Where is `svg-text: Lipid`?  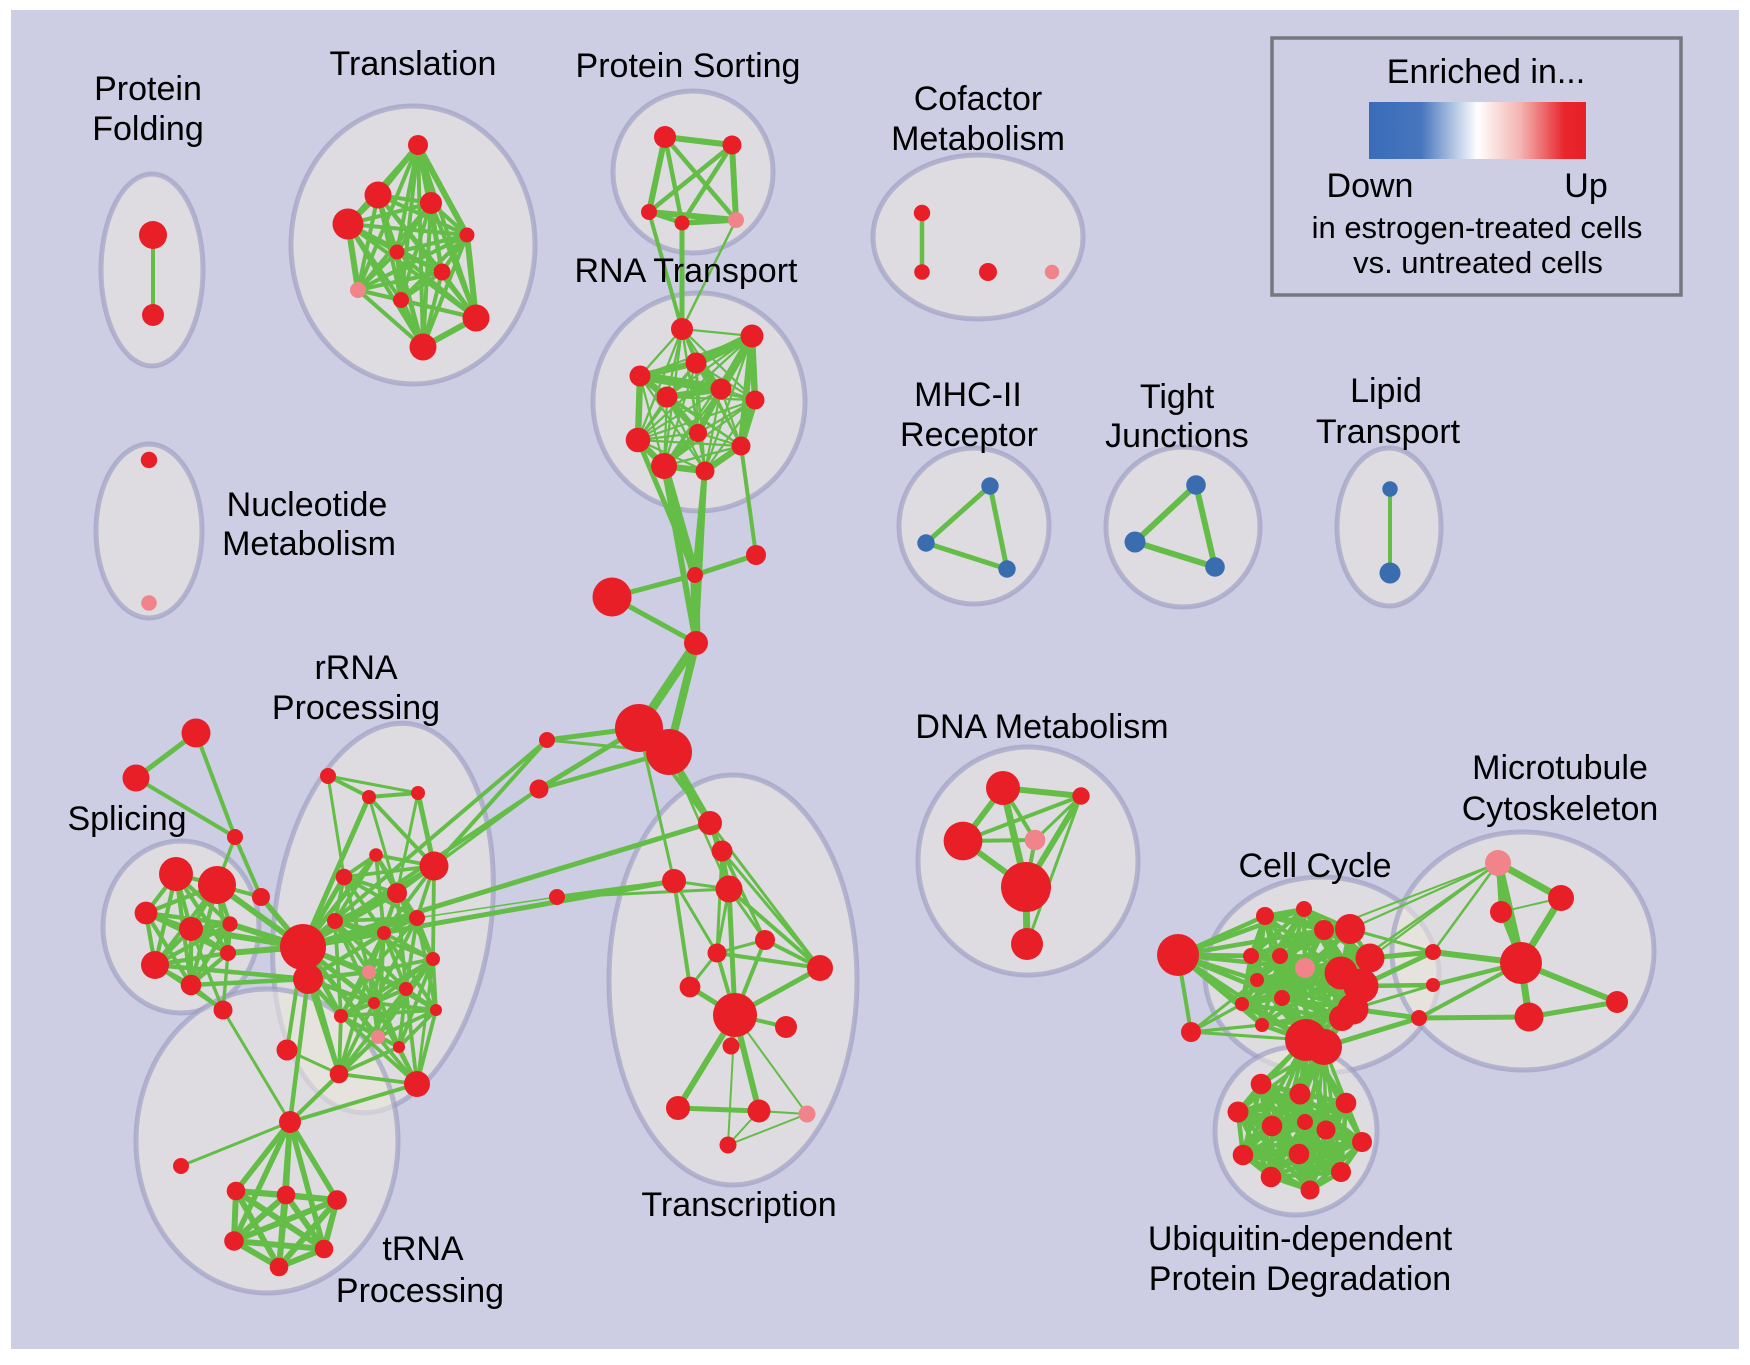
svg-text: Lipid is located at coordinates (1386, 391).